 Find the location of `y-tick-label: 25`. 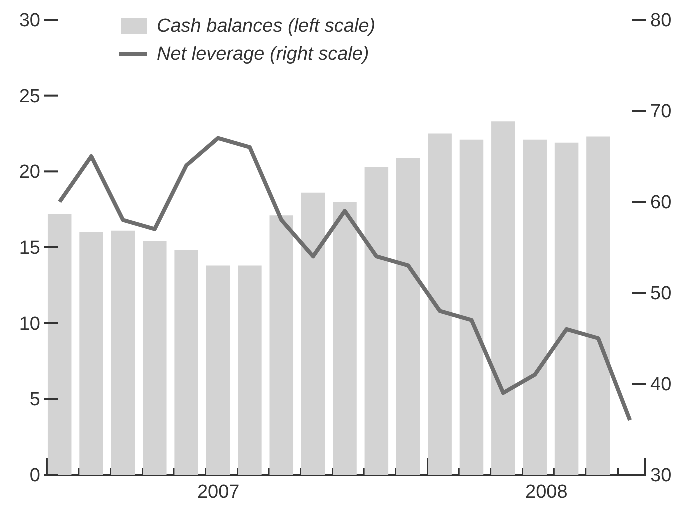

y-tick-label: 25 is located at coordinates (29, 97).